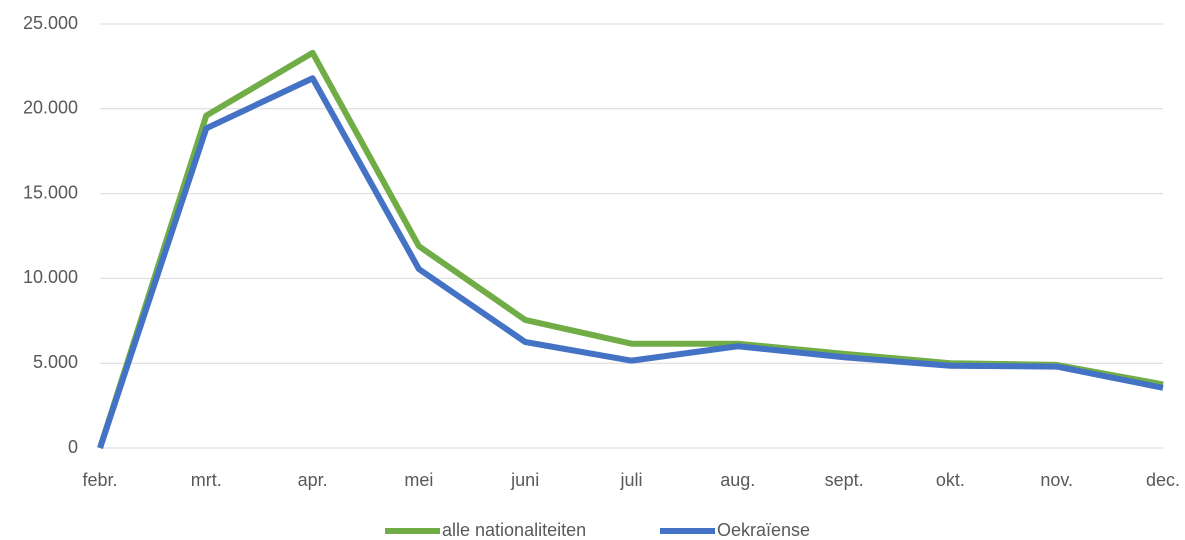  I want to click on x-tick-label: sept., so click(844, 480).